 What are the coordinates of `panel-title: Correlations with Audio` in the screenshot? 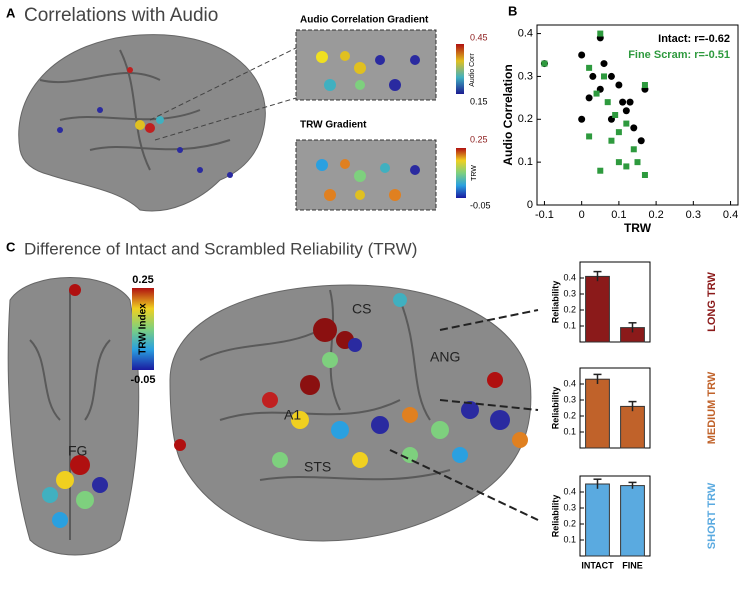 It's located at (121, 15).